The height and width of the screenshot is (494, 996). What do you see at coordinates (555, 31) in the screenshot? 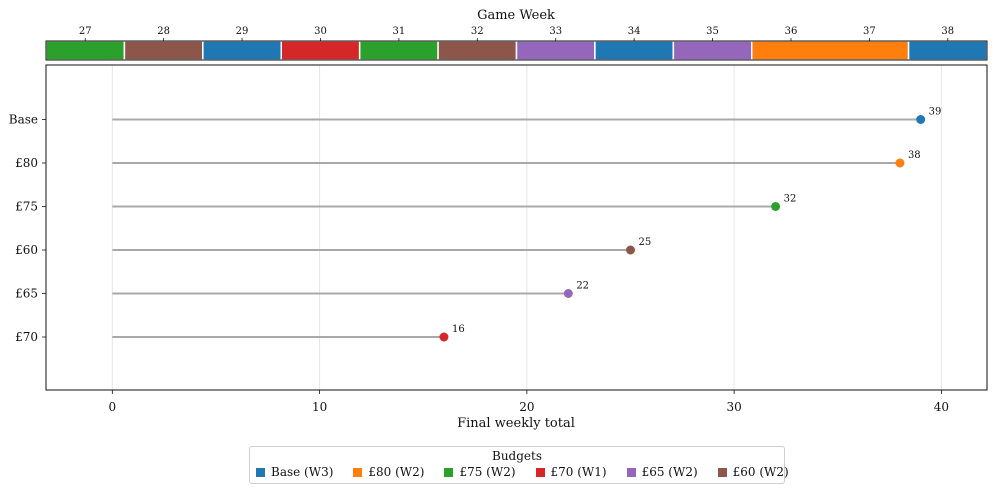
I see `strip-tick-label-33: 33` at bounding box center [555, 31].